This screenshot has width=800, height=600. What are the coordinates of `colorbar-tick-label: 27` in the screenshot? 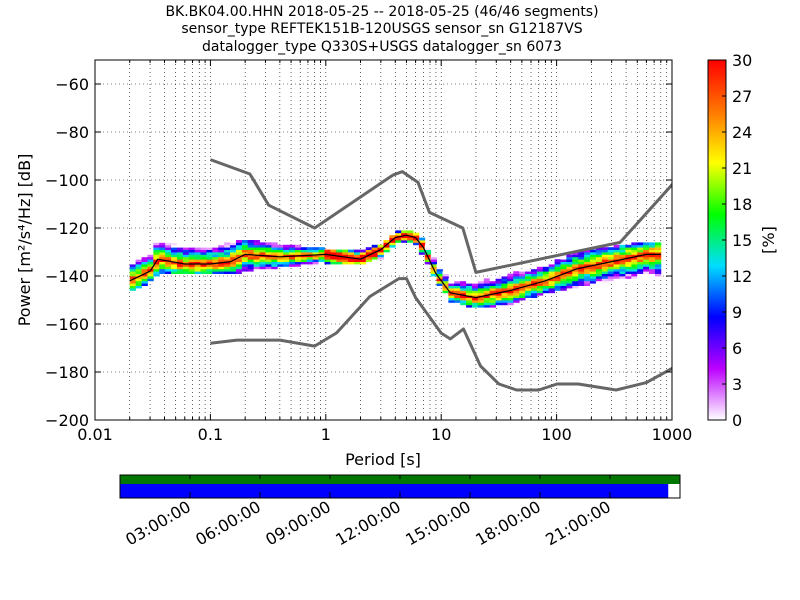 It's located at (742, 96).